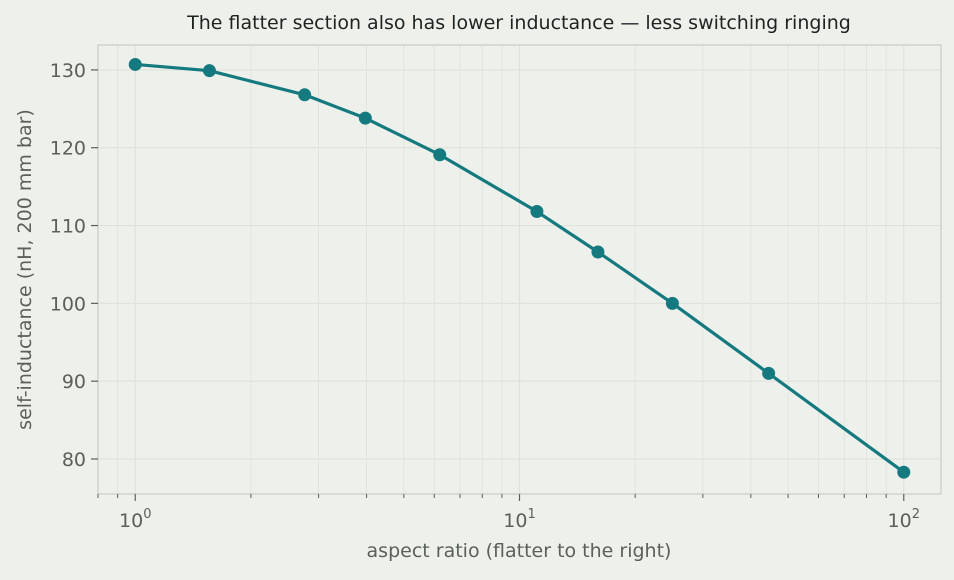 The height and width of the screenshot is (580, 954). What do you see at coordinates (68, 71) in the screenshot?
I see `y-tick-label: 130` at bounding box center [68, 71].